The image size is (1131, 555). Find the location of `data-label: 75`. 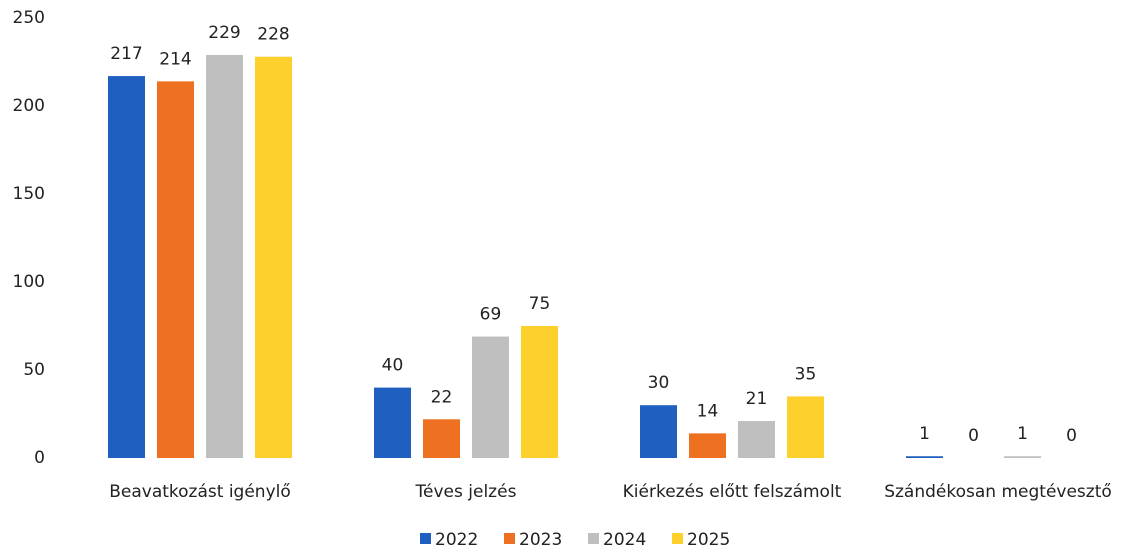

data-label: 75 is located at coordinates (540, 304).